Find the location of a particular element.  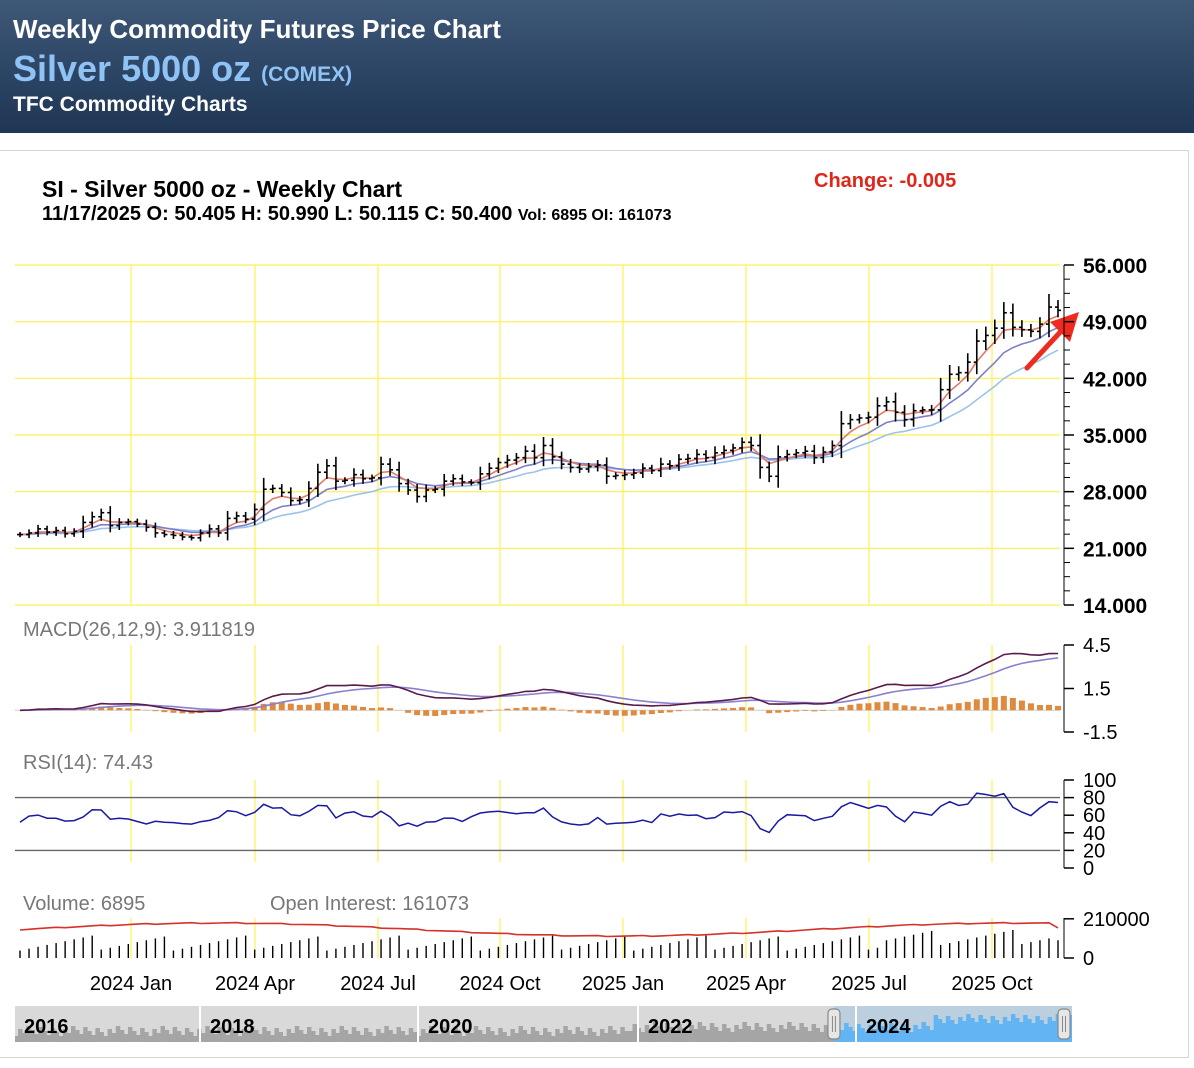

price-tick-label: 14.000 is located at coordinates (1115, 606).